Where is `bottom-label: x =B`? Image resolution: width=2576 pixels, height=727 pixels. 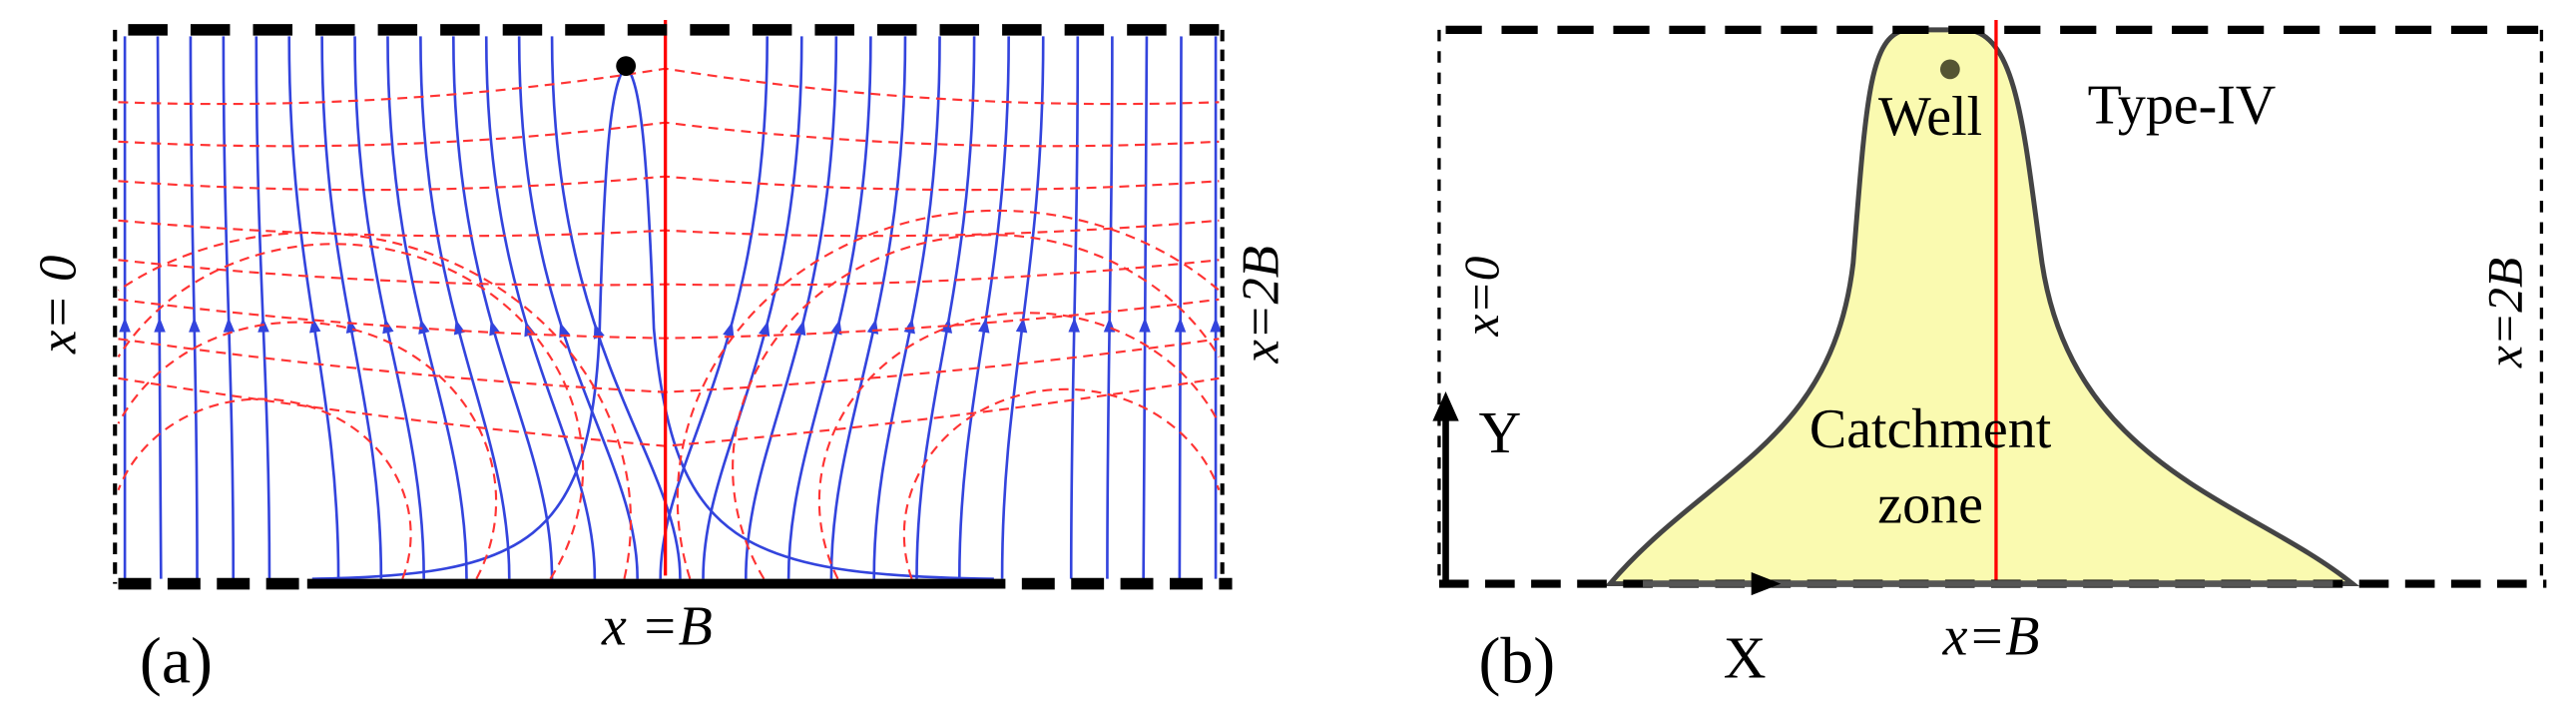
bottom-label: x =B is located at coordinates (657, 626).